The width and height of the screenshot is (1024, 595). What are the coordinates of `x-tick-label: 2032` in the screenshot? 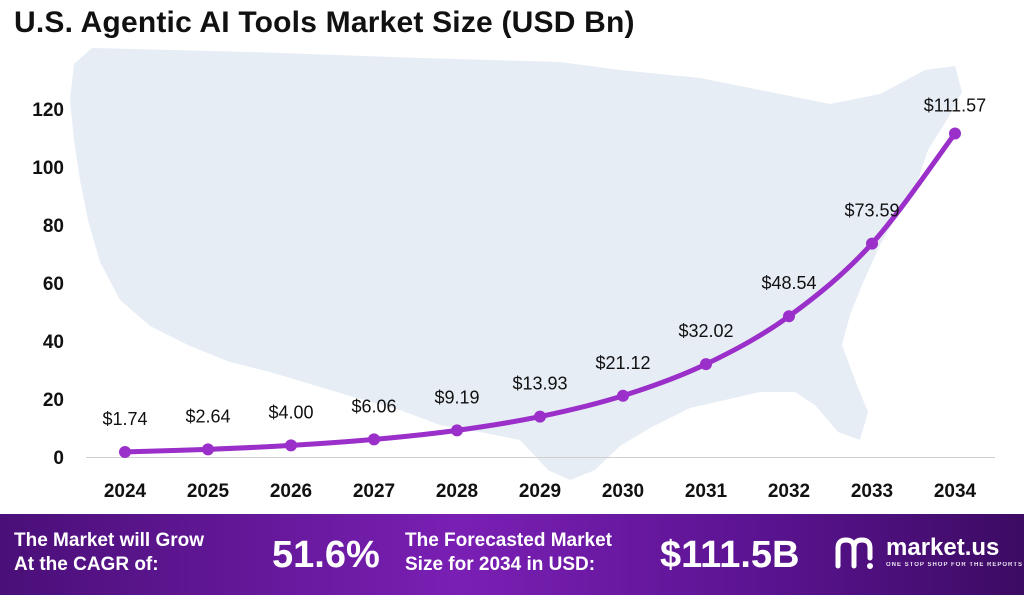 It's located at (789, 491).